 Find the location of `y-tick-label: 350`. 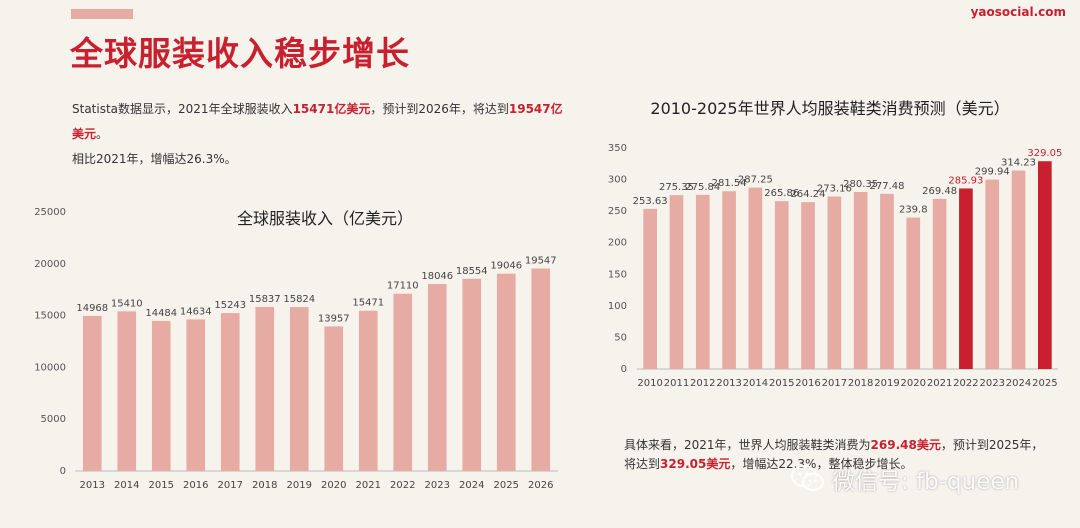

y-tick-label: 350 is located at coordinates (617, 148).